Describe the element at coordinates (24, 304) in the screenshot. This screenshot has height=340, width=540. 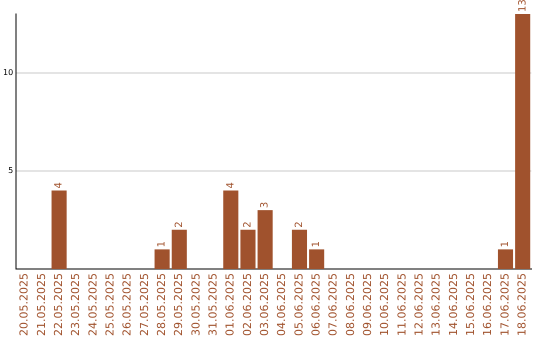
I see `x-tick-label: 20.05.2025` at that location.